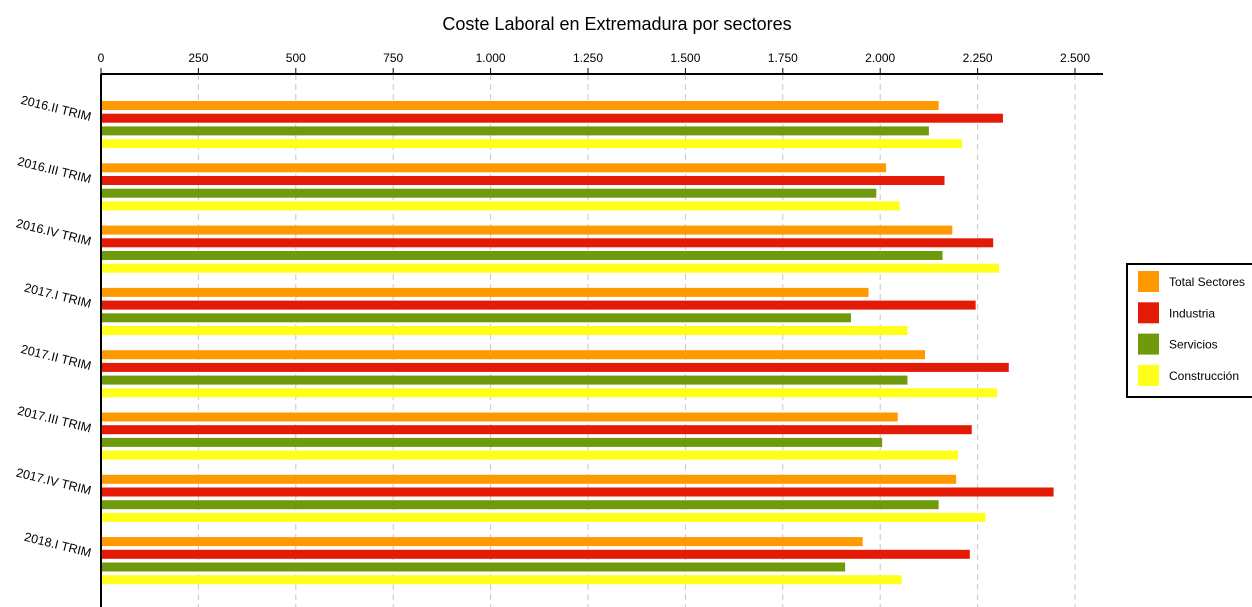 The image size is (1252, 607). I want to click on category-label: 2016.II TRIM, so click(55, 108).